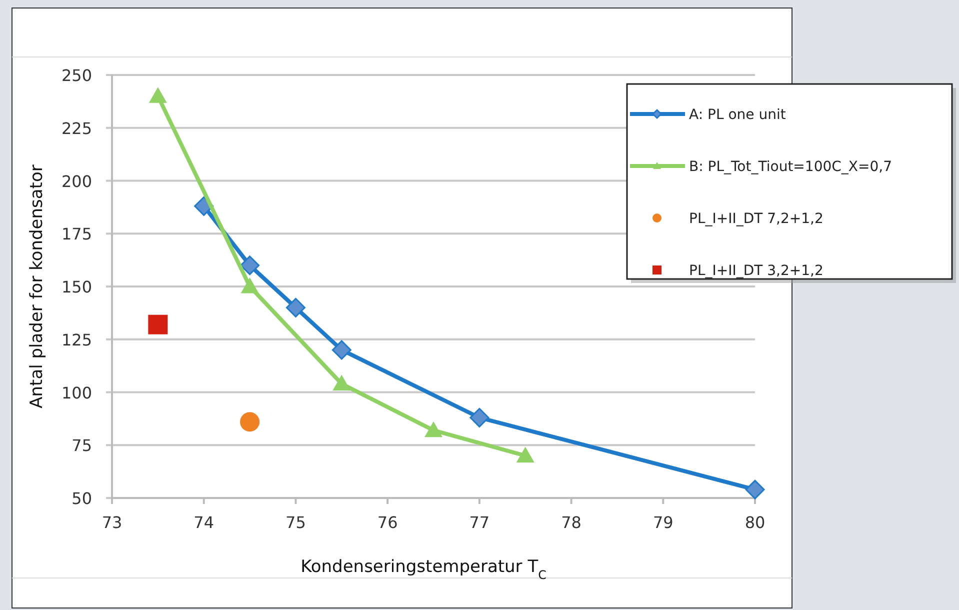  I want to click on y-tick-label: 125, so click(76, 340).